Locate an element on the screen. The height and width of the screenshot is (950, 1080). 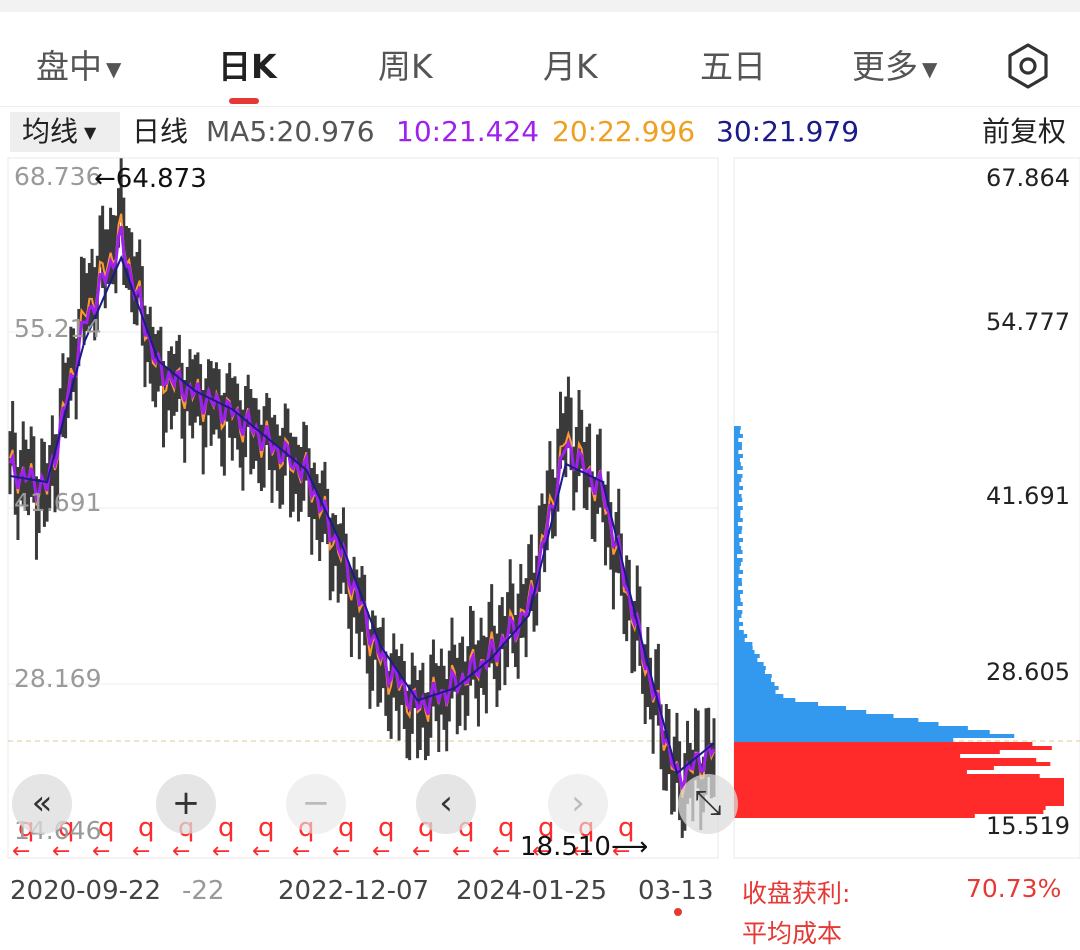
ma-selector-label: 均线 is located at coordinates (50, 131).